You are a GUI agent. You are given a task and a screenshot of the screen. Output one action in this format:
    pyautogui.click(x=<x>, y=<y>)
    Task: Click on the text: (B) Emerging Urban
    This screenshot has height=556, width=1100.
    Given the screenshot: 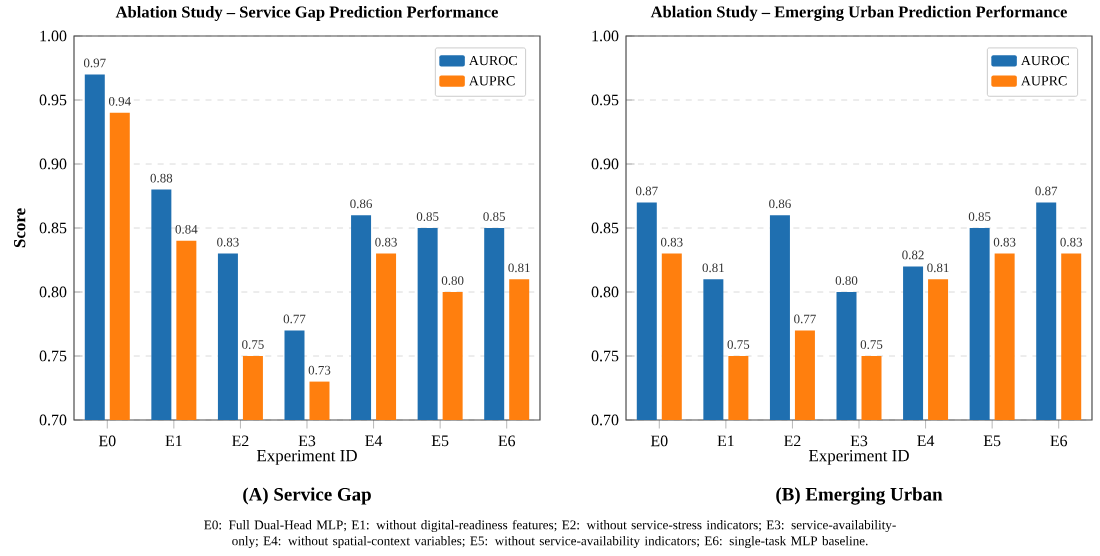 What is the action you would take?
    pyautogui.click(x=859, y=496)
    